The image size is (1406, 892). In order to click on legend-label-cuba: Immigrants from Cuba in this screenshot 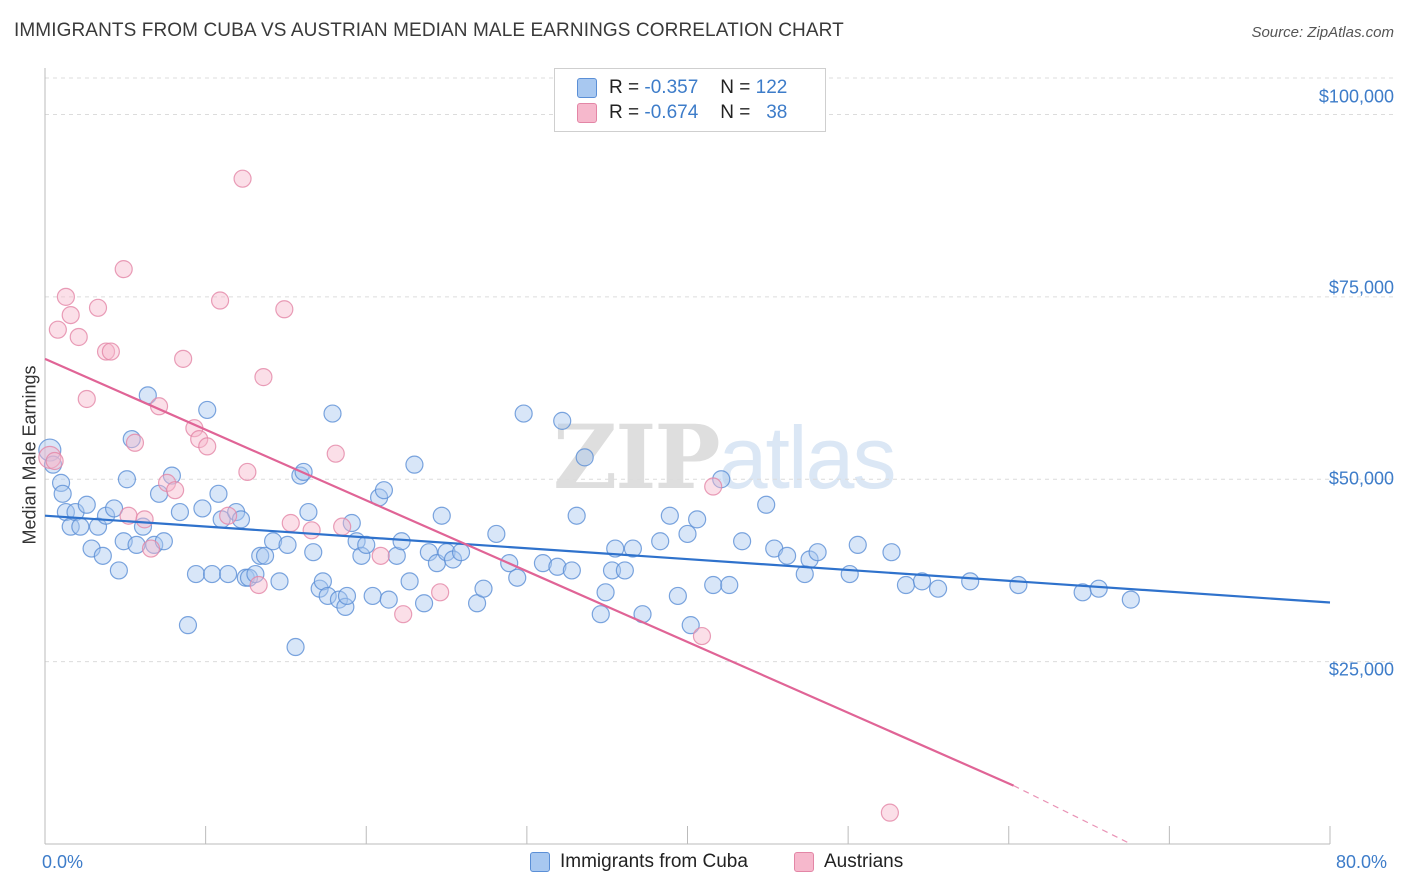, I will do `click(654, 861)`.